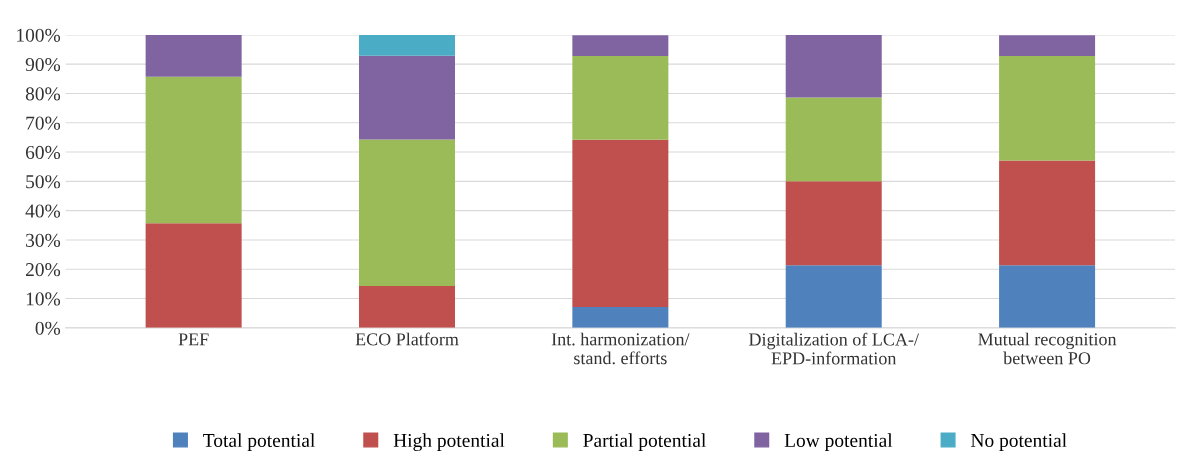 This screenshot has width=1193, height=465. Describe the element at coordinates (43, 182) in the screenshot. I see `y-tick-label: 50%` at that location.